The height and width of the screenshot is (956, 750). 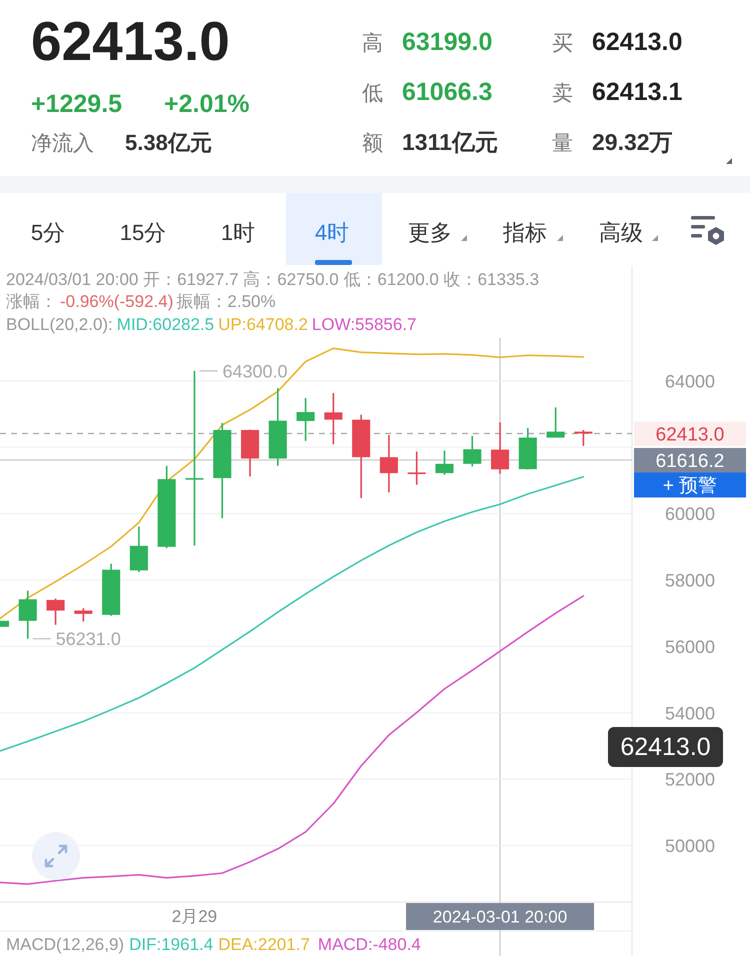 What do you see at coordinates (690, 580) in the screenshot?
I see `y-tick-label: 58000` at bounding box center [690, 580].